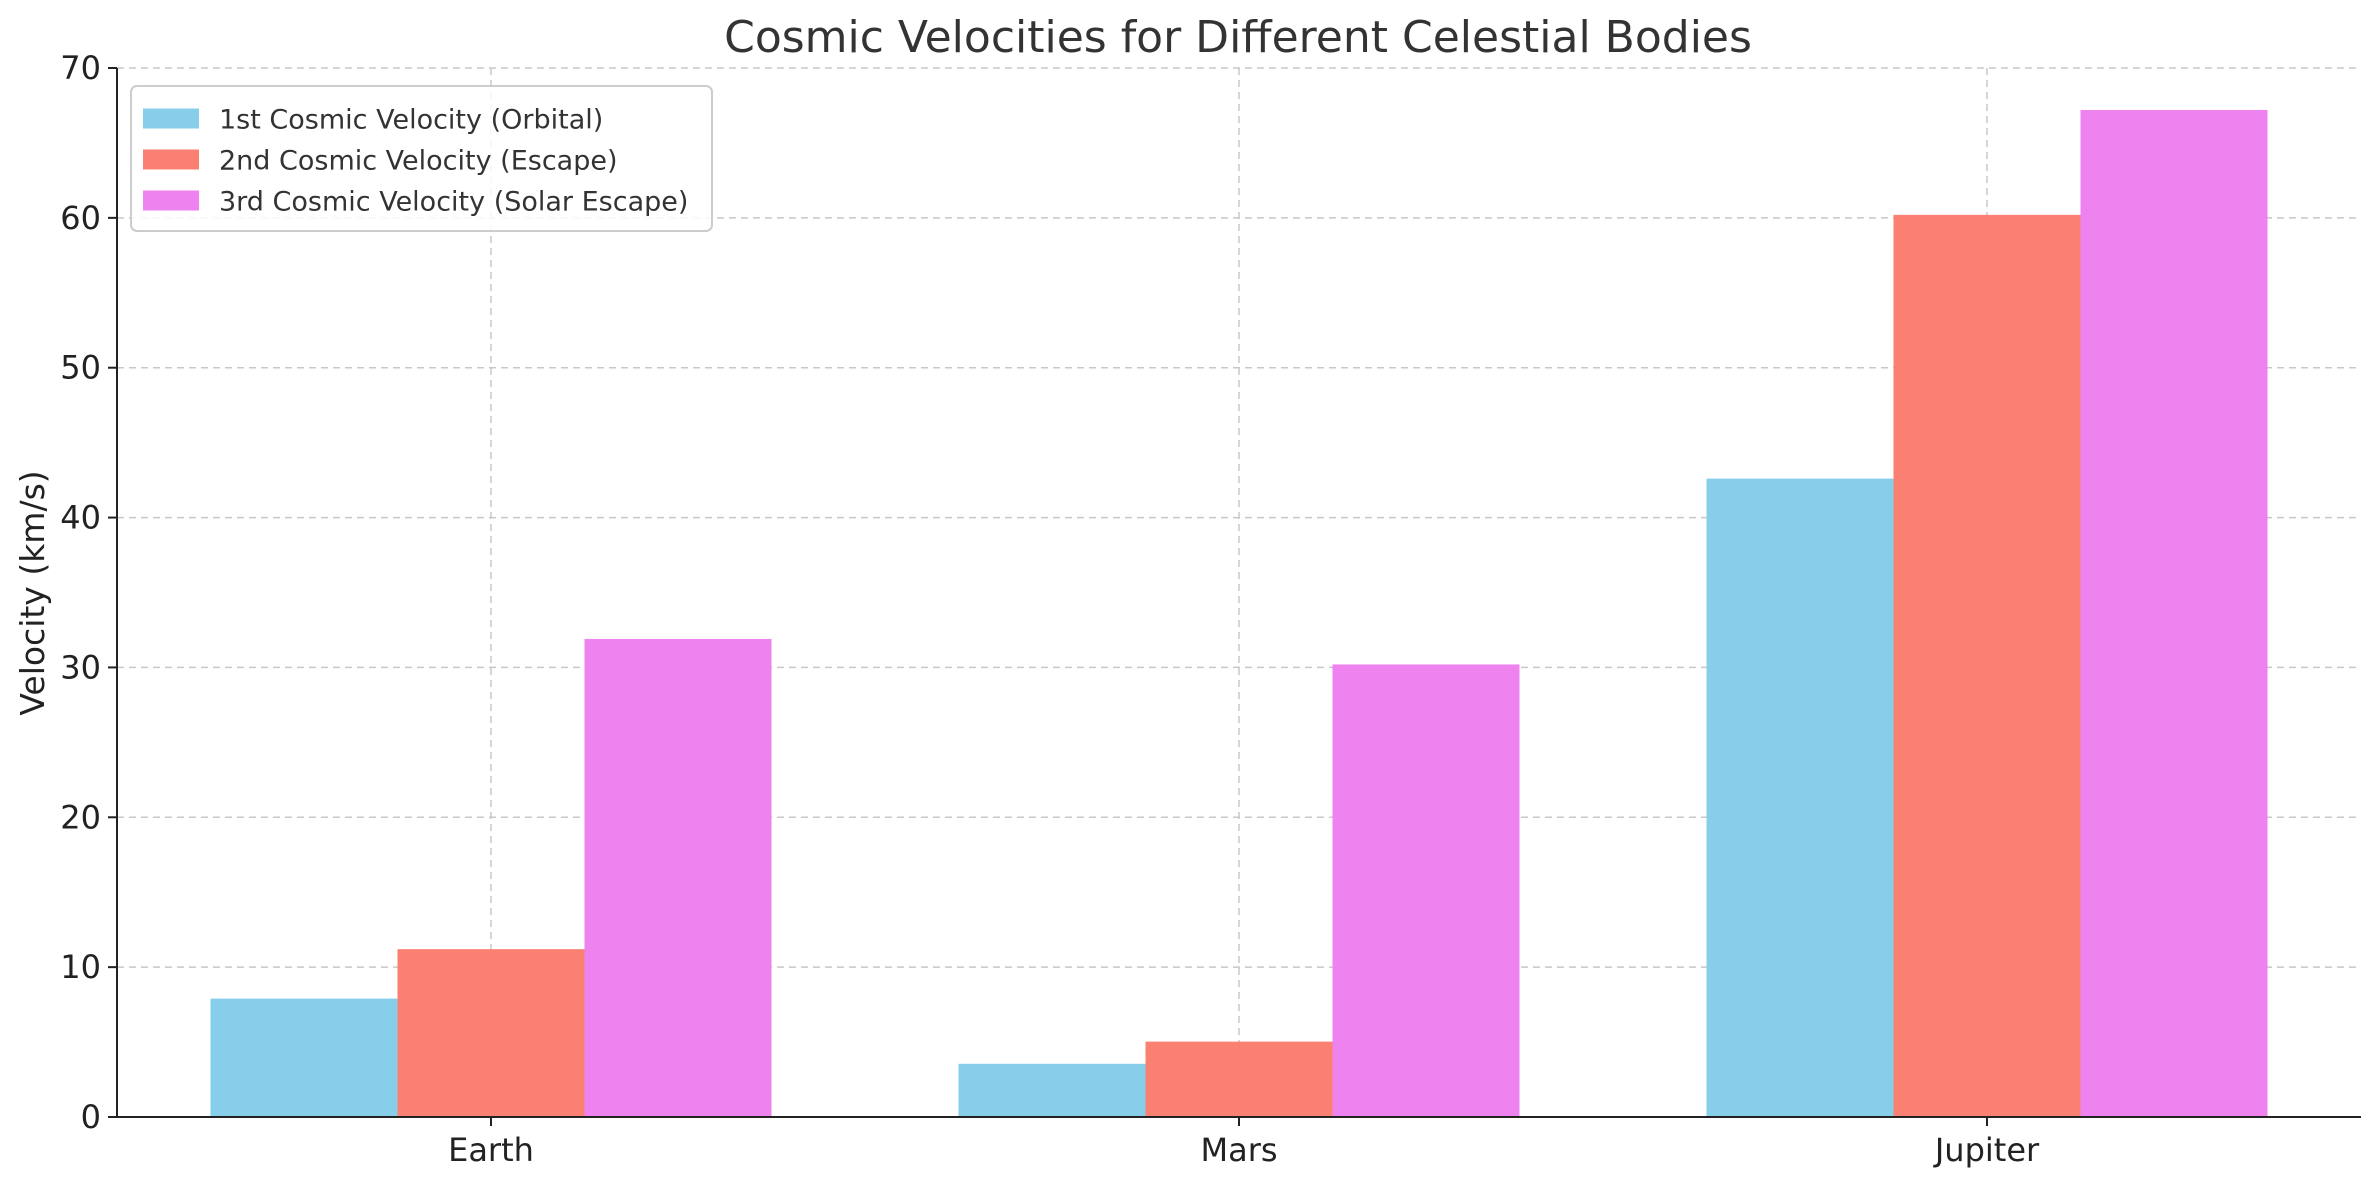  Describe the element at coordinates (80, 368) in the screenshot. I see `y-tick-label: 50` at that location.